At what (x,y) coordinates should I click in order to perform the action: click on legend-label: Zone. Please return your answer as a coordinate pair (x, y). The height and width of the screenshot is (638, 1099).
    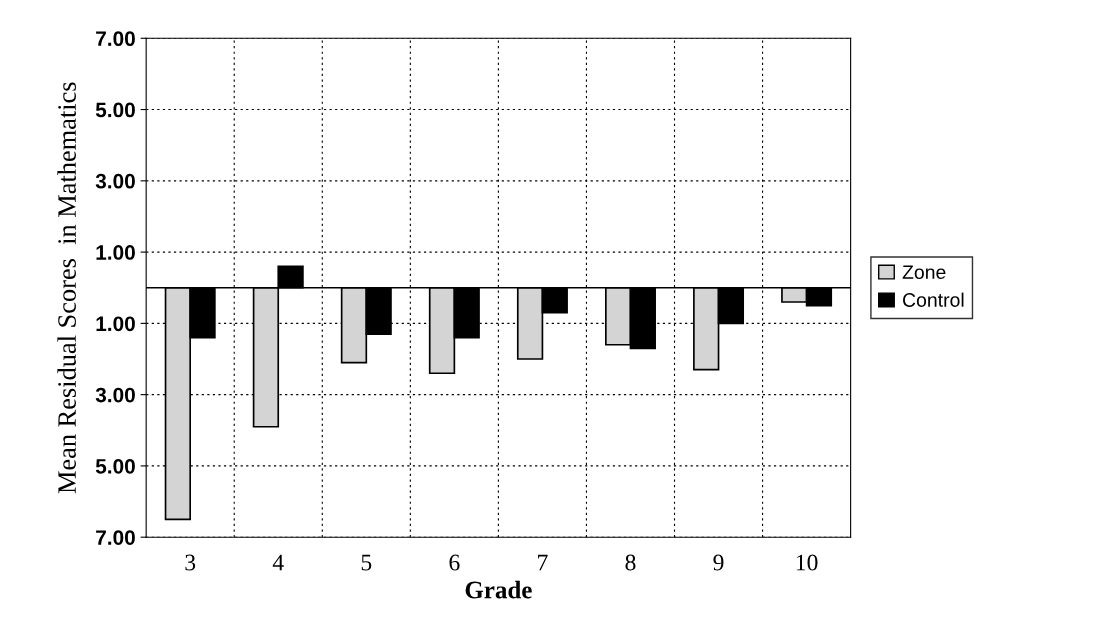
    Looking at the image, I should click on (924, 272).